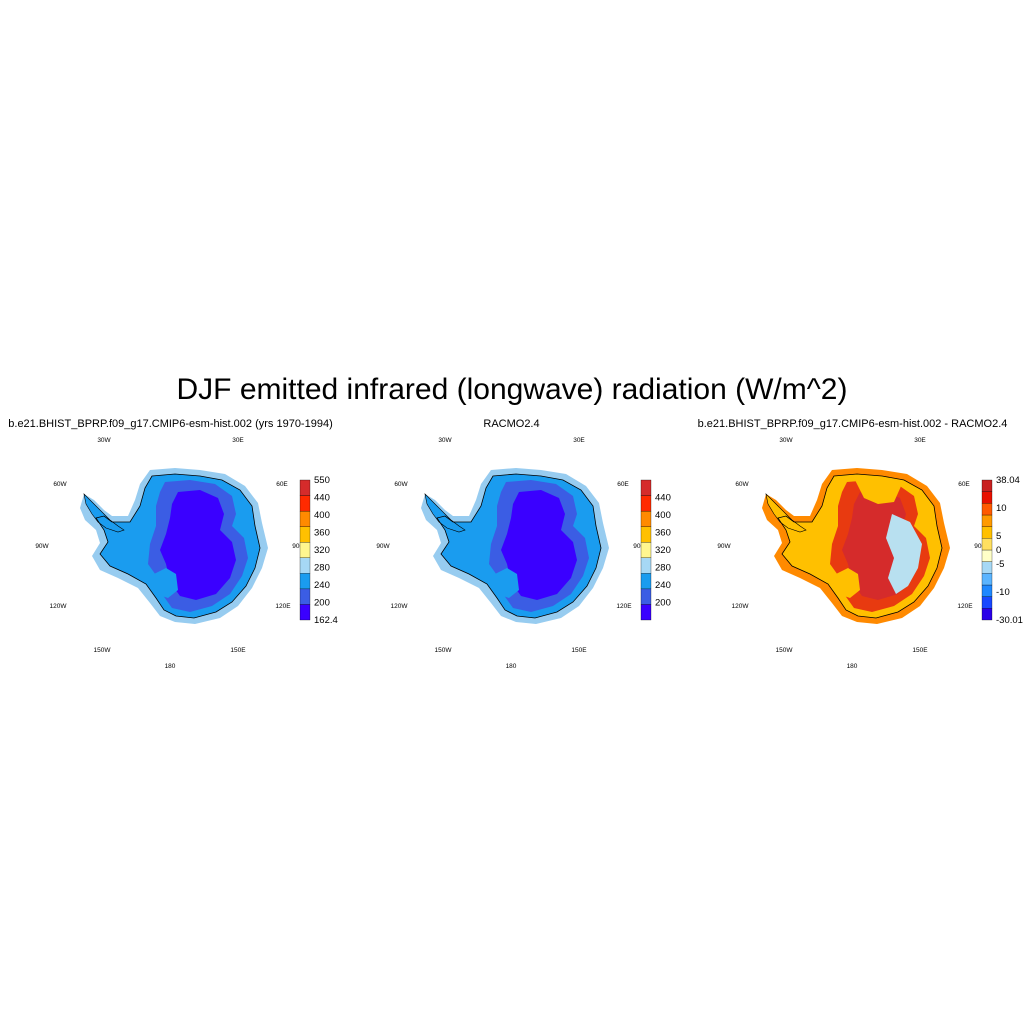 The width and height of the screenshot is (1024, 1024). Describe the element at coordinates (322, 480) in the screenshot. I see `colorbar-label: 550` at that location.